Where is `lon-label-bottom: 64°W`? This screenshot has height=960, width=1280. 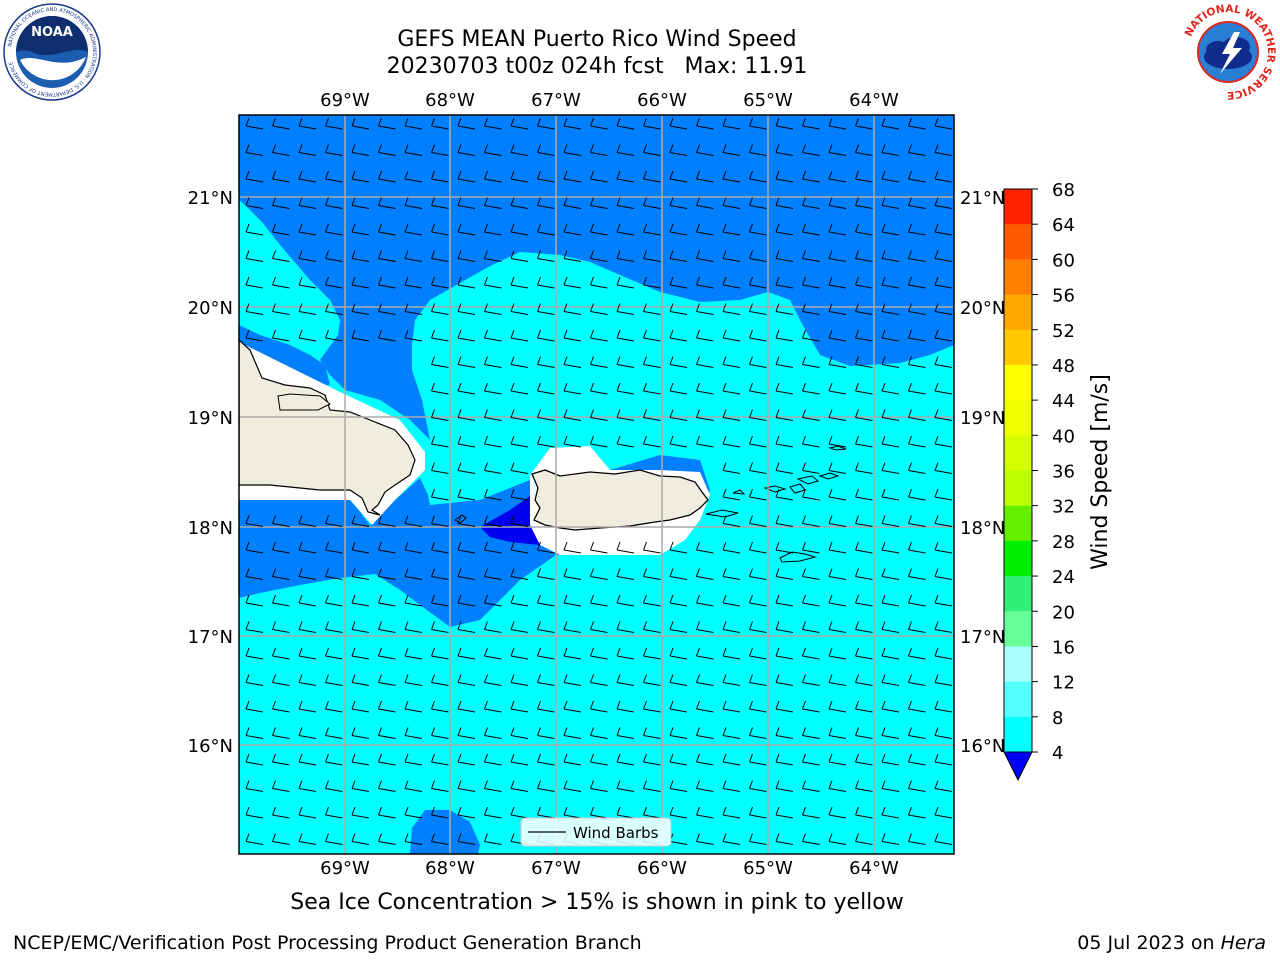 lon-label-bottom: 64°W is located at coordinates (874, 868).